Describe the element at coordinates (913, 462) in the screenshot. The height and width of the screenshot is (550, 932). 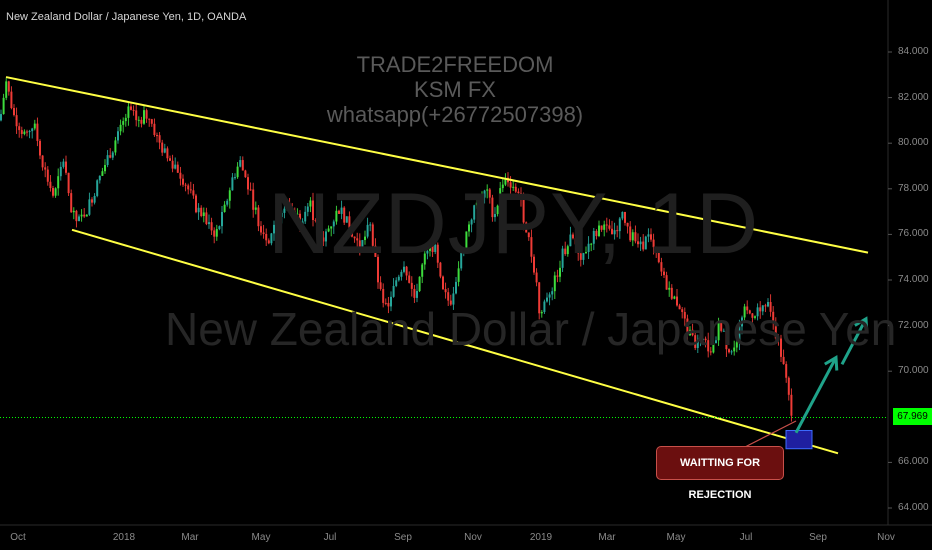
I see `y-tick-label: 66.000` at that location.